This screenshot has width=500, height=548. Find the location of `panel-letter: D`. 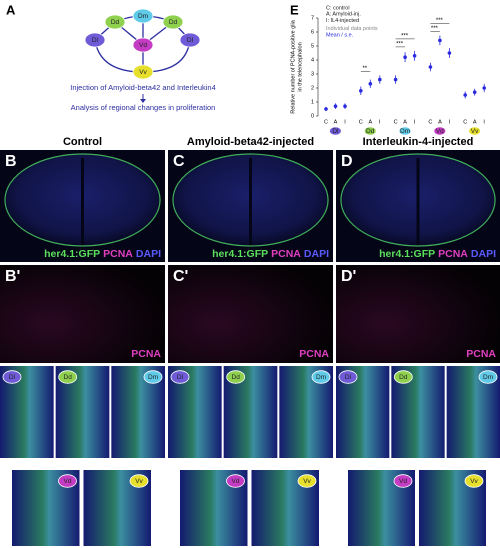

panel-letter: D is located at coordinates (347, 161).